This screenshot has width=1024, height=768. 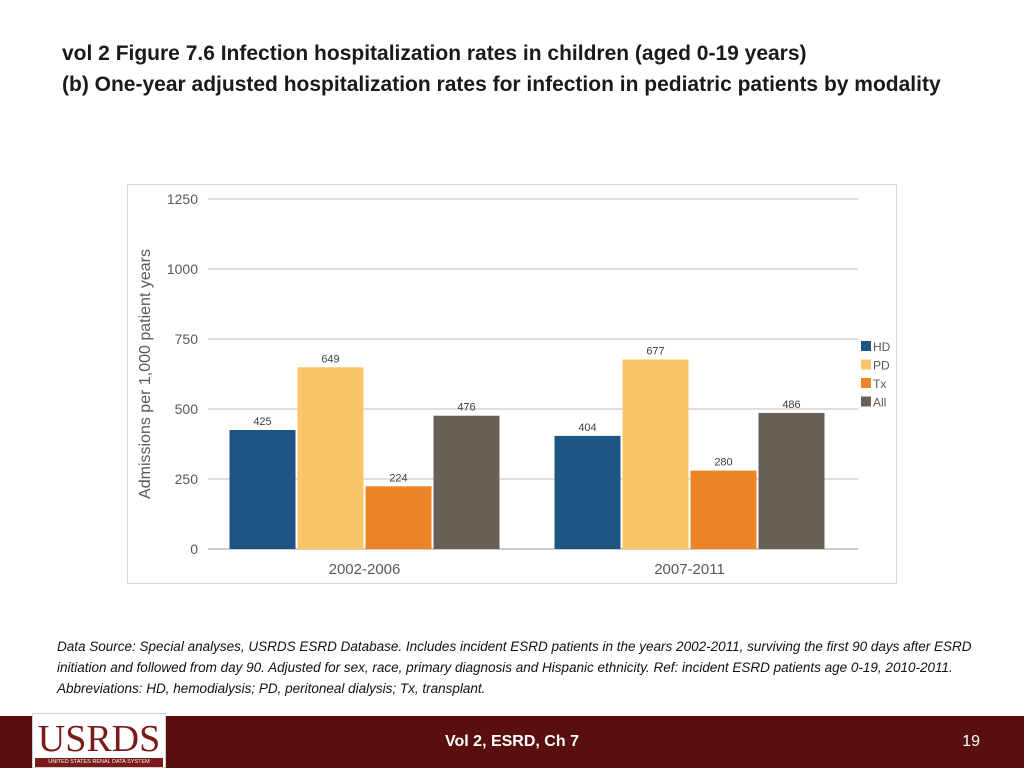 I want to click on data-label: 486, so click(x=791, y=405).